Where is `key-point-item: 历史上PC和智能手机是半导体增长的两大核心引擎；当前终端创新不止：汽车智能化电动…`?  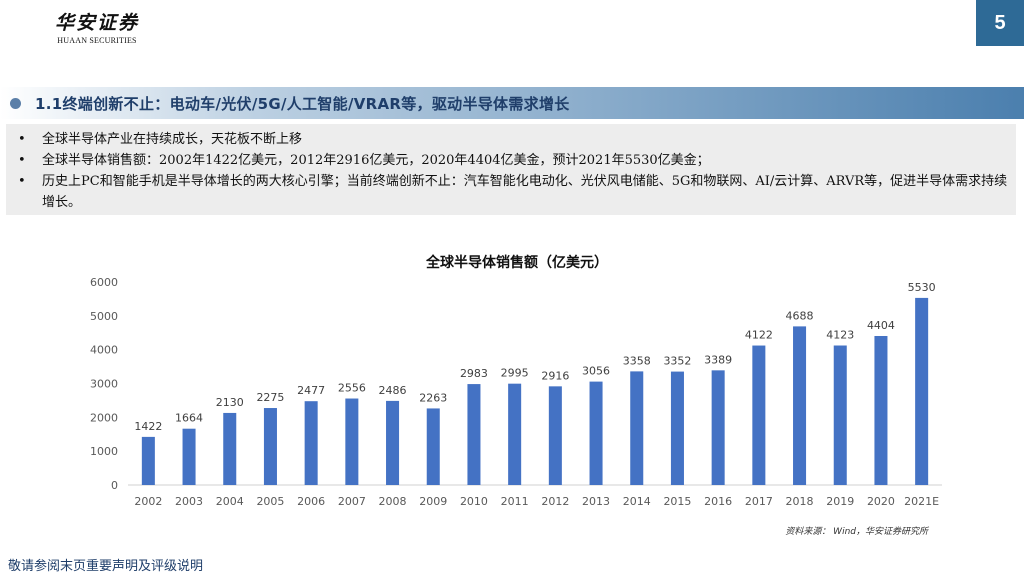 key-point-item: 历史上PC和智能手机是半导体增长的两大核心引擎；当前终端创新不止：汽车智能化电动… is located at coordinates (512, 192).